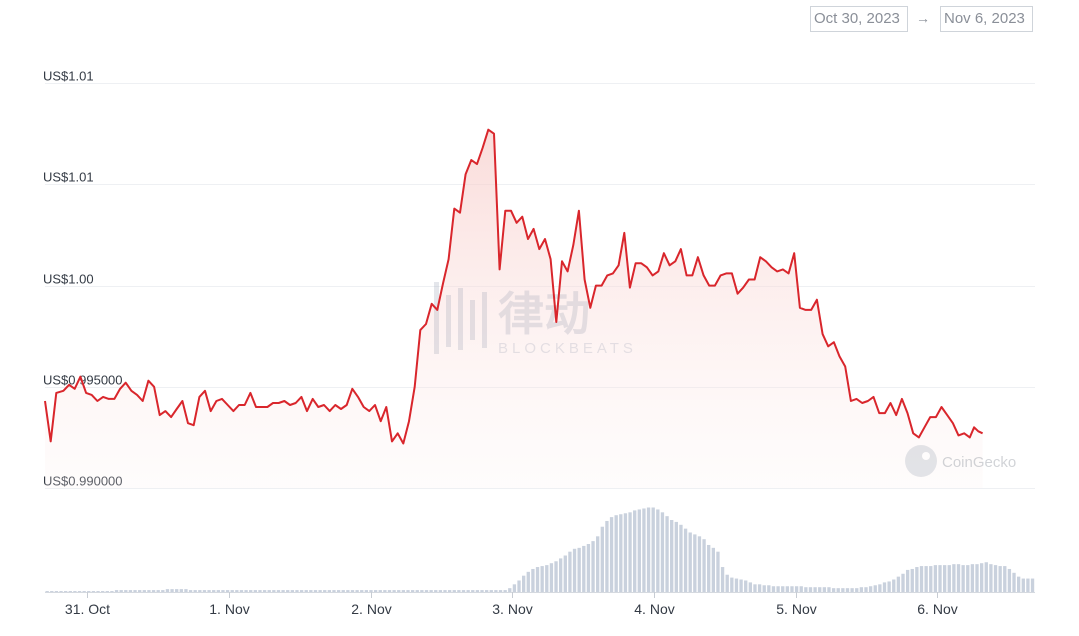  What do you see at coordinates (87, 609) in the screenshot?
I see `x-tick-label: 31. Oct` at bounding box center [87, 609].